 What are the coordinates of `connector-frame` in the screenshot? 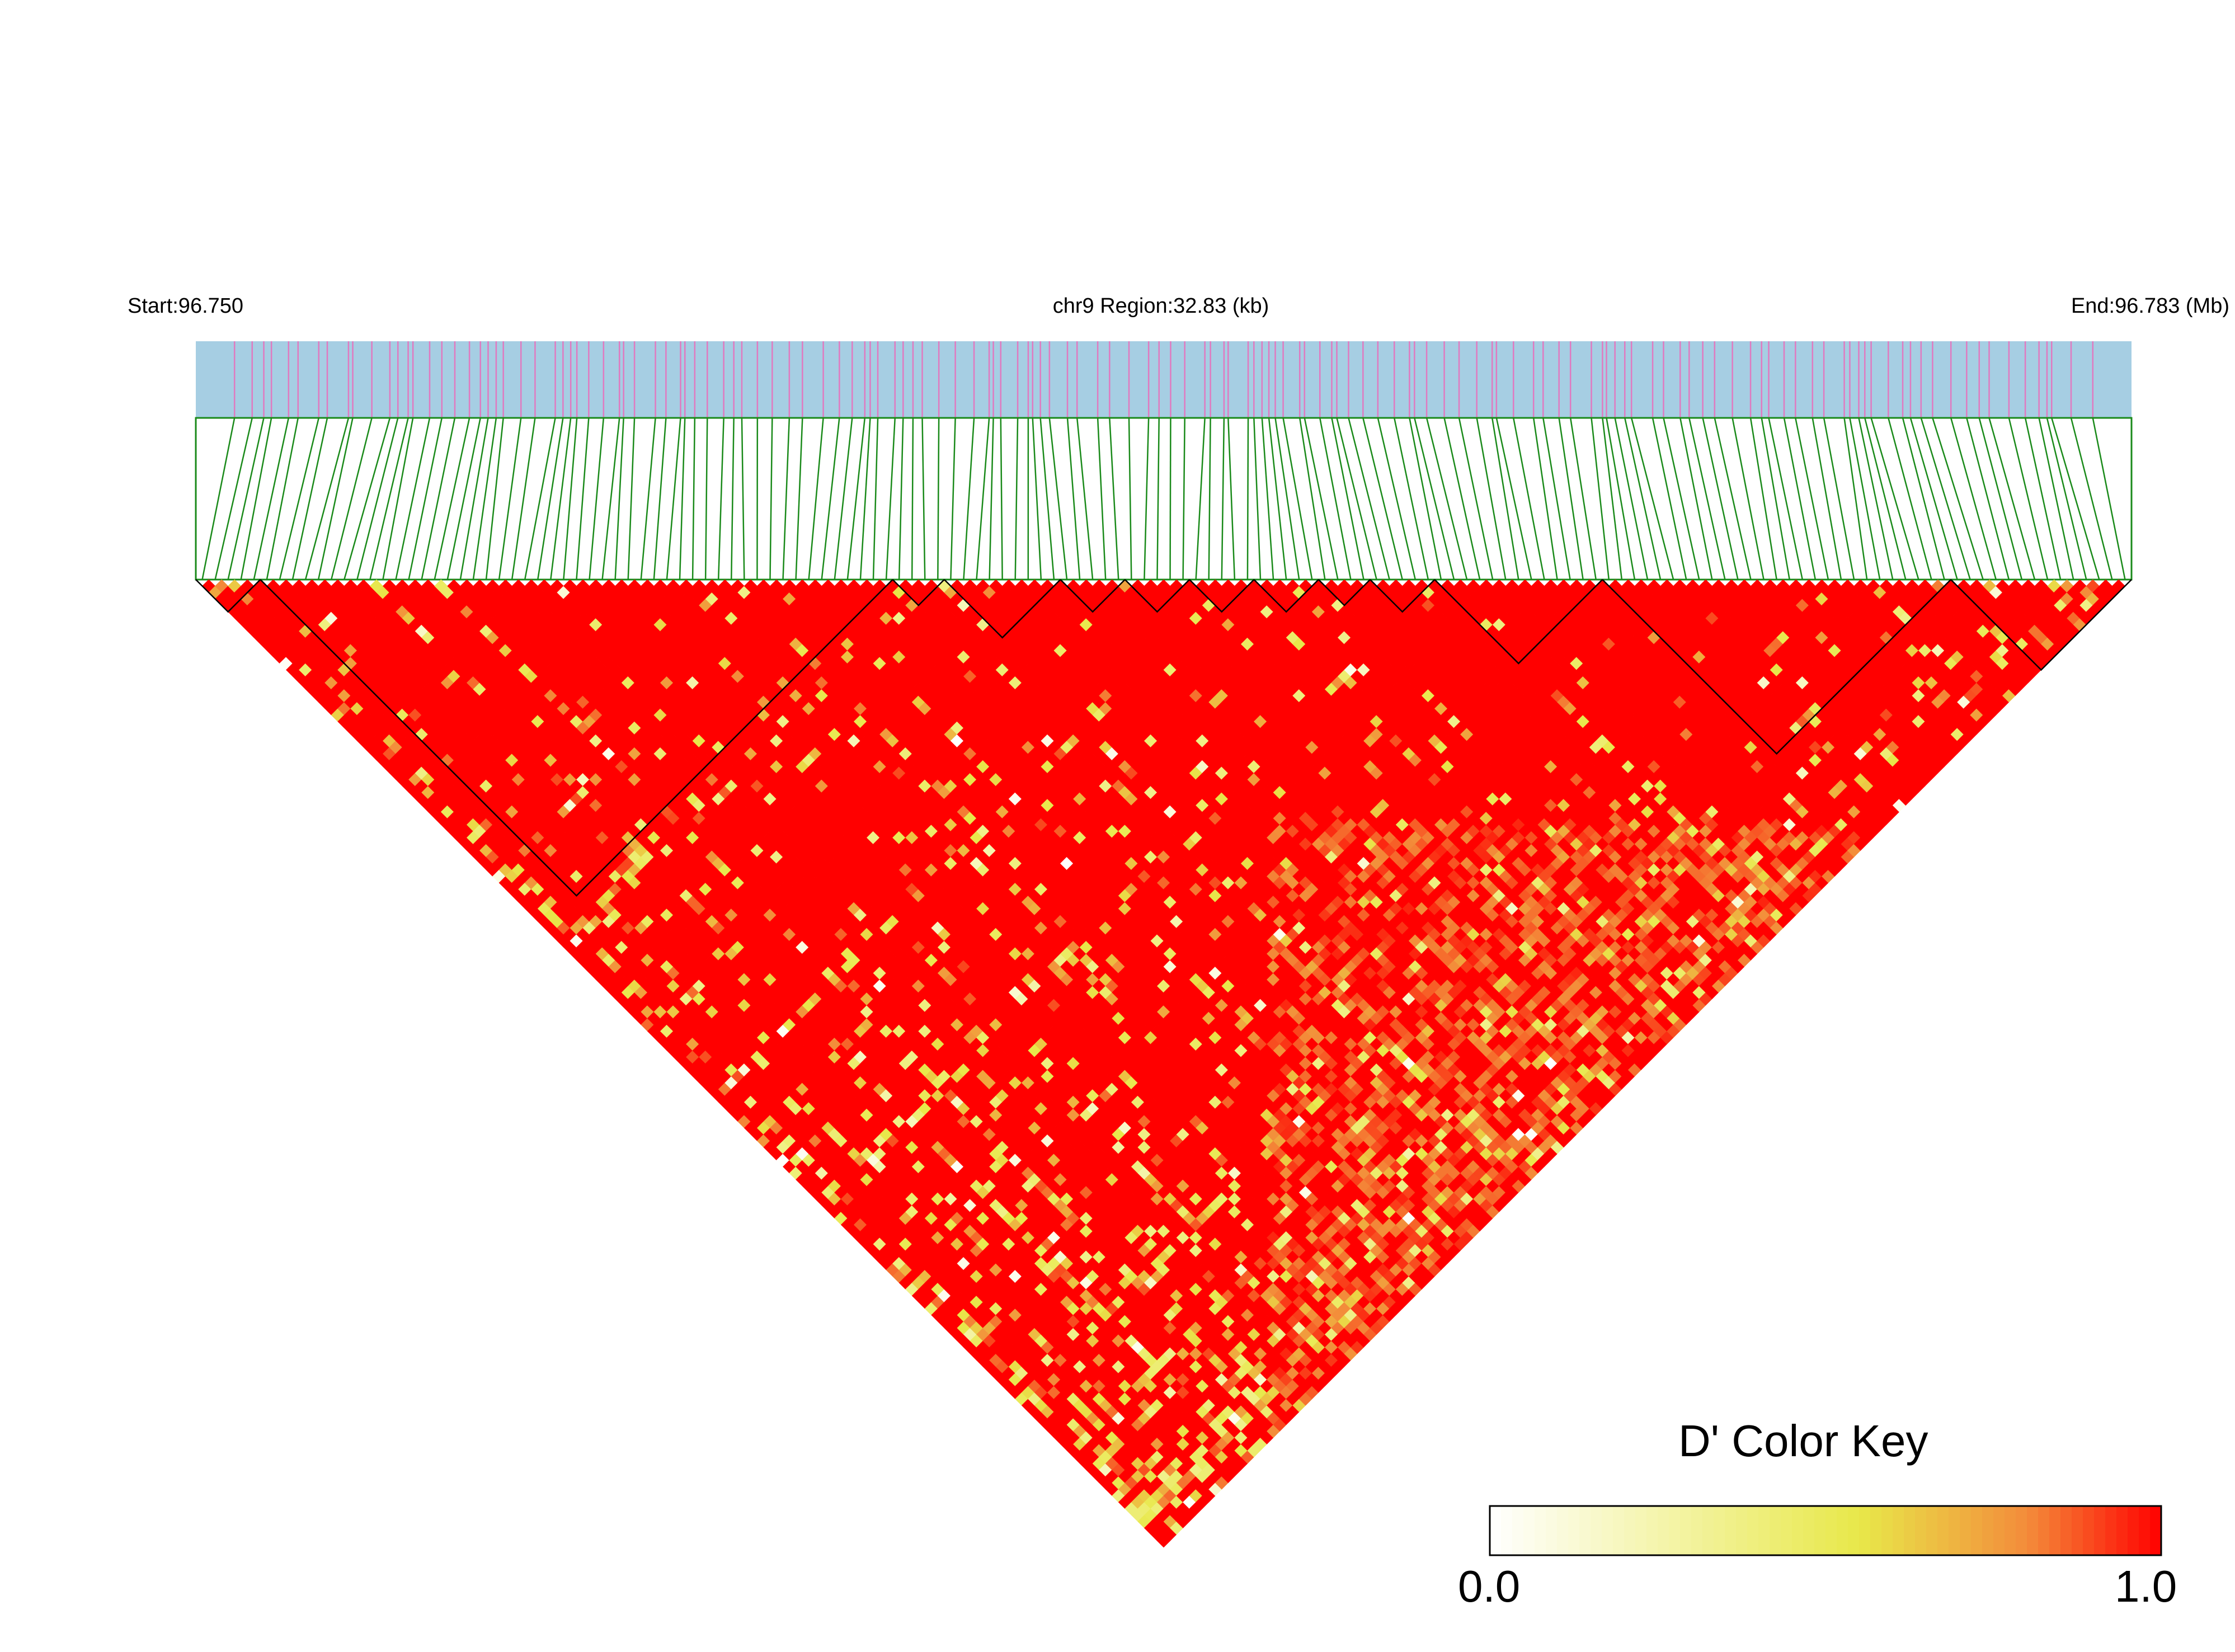 It's located at (1164, 499).